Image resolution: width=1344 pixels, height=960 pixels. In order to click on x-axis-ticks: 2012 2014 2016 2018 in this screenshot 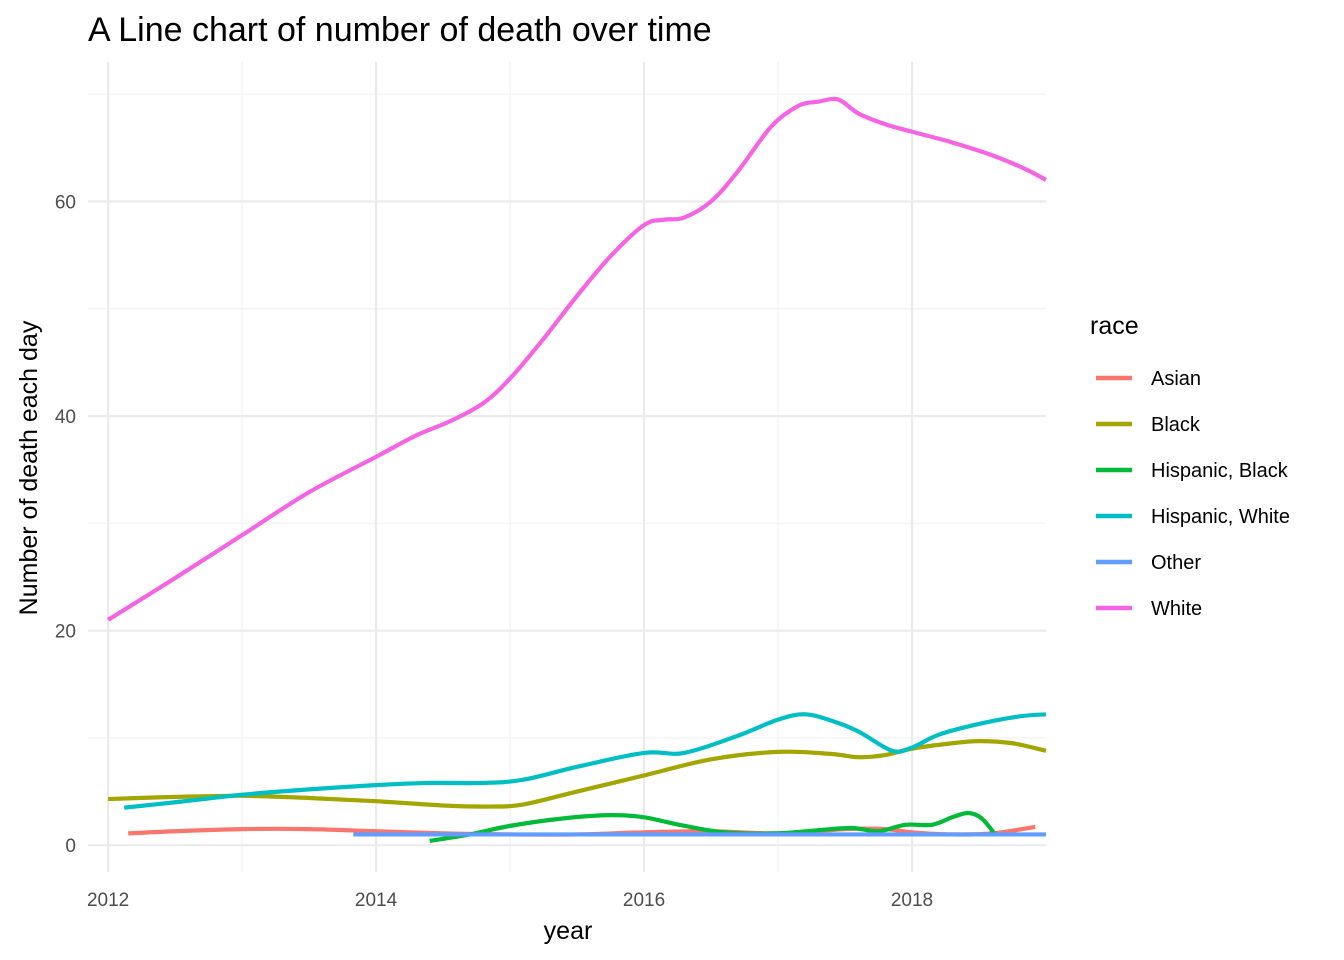, I will do `click(510, 900)`.